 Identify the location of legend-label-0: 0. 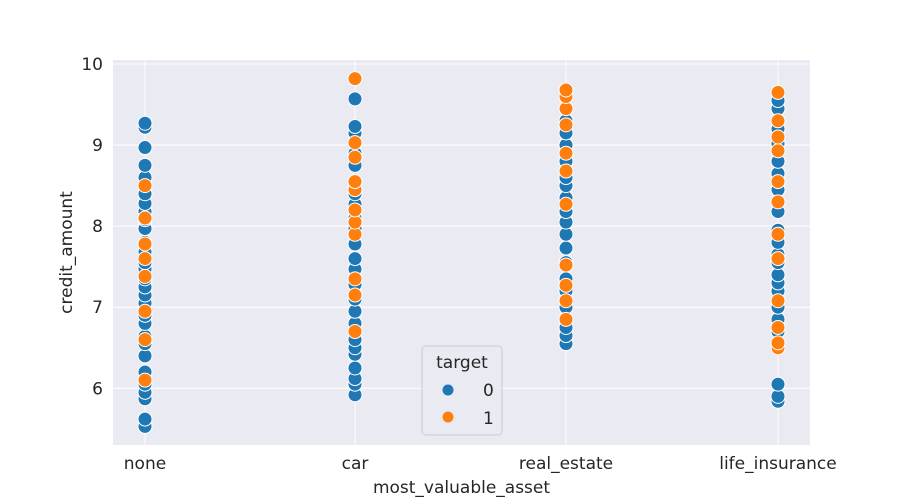
(488, 391).